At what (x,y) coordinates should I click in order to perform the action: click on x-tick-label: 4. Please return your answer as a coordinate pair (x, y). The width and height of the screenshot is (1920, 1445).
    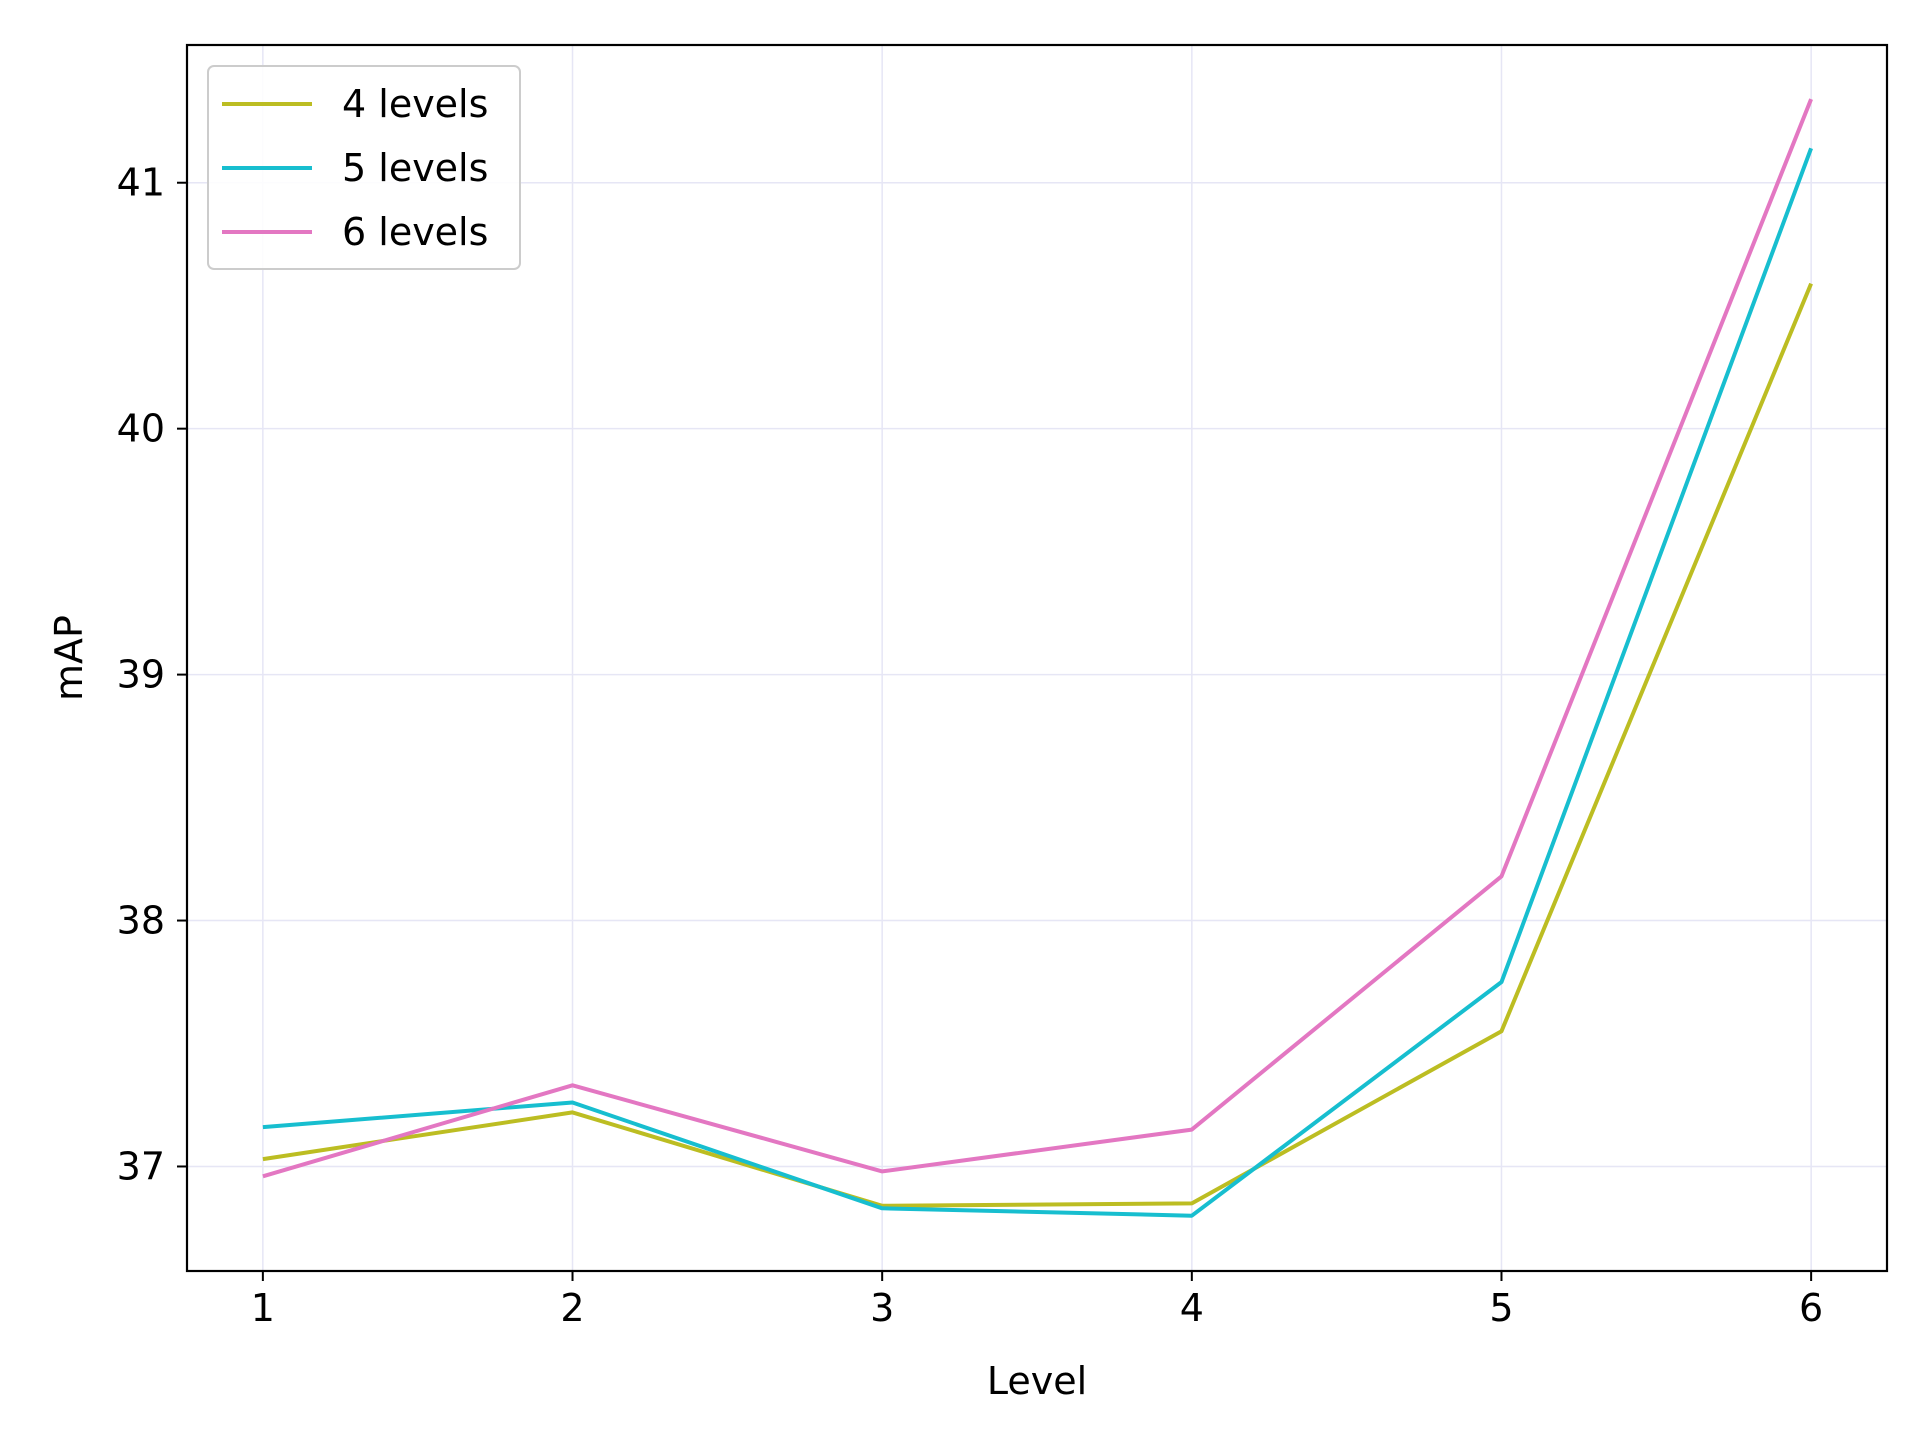
    Looking at the image, I should click on (1192, 1308).